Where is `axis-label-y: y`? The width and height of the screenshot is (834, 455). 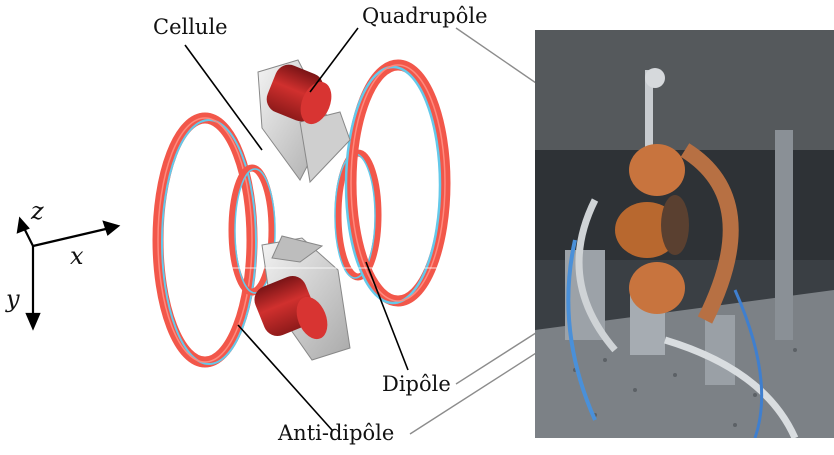 axis-label-y: y is located at coordinates (13, 299).